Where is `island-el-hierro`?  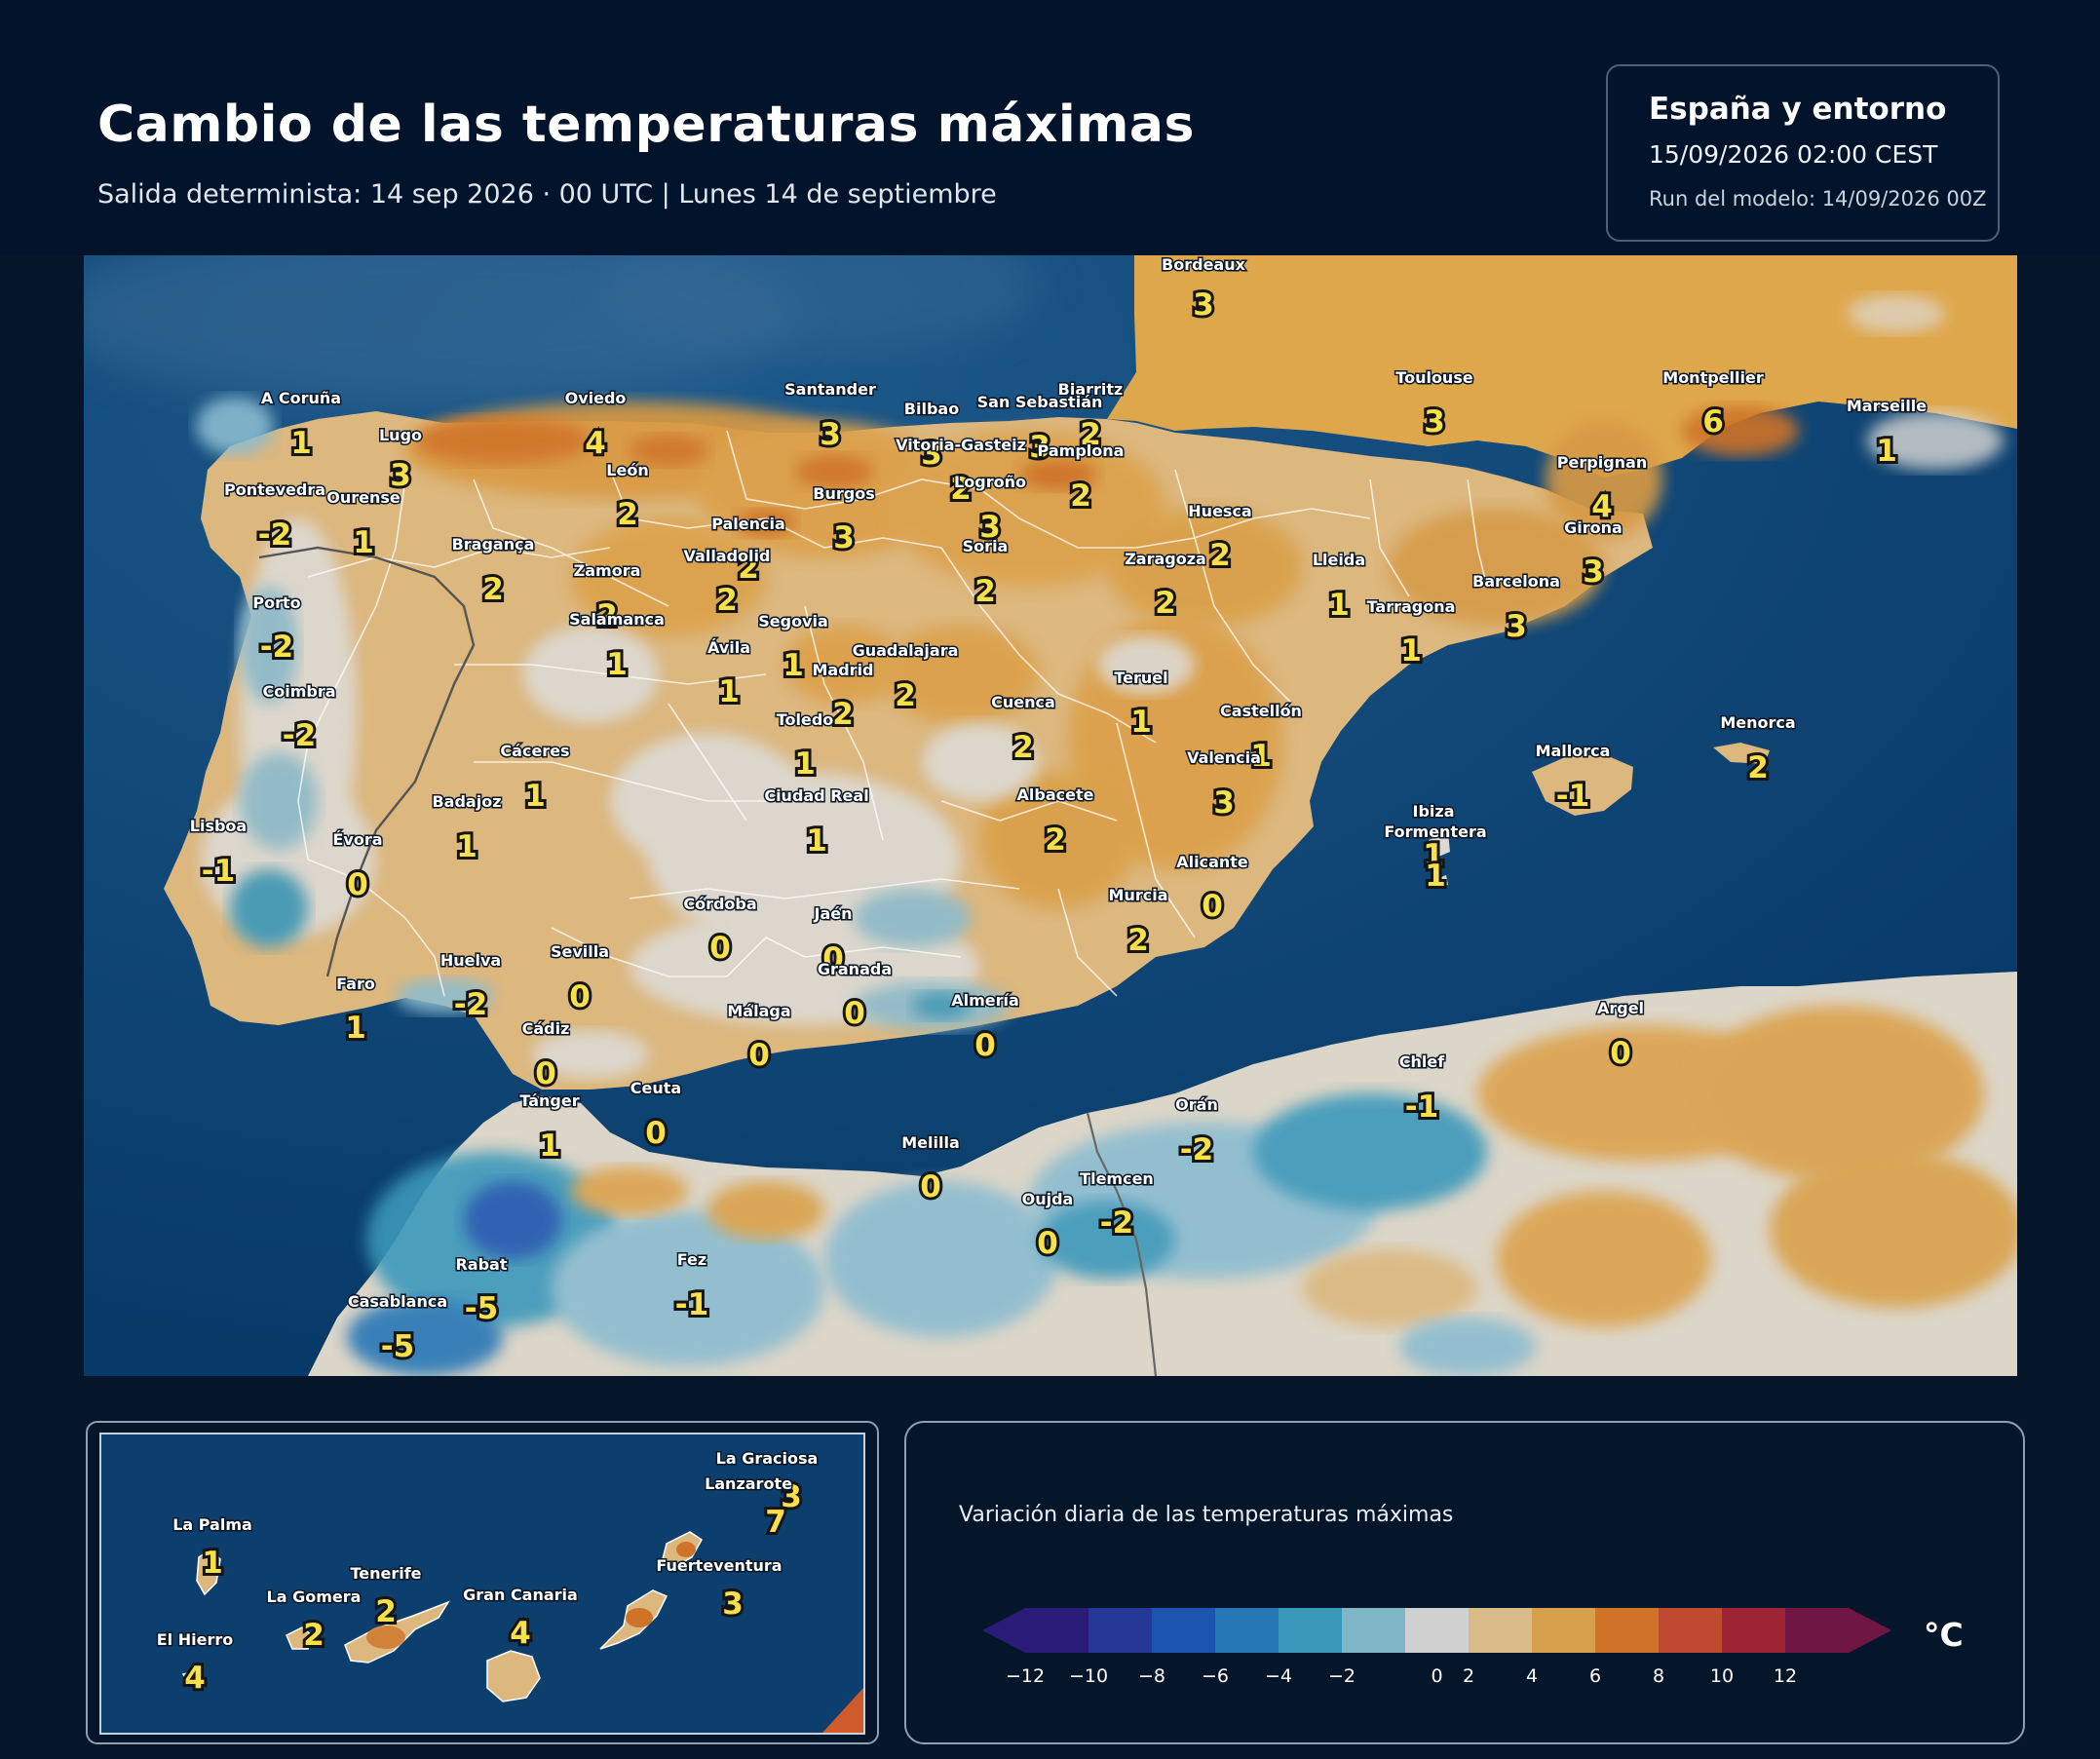 island-el-hierro is located at coordinates (193, 1677).